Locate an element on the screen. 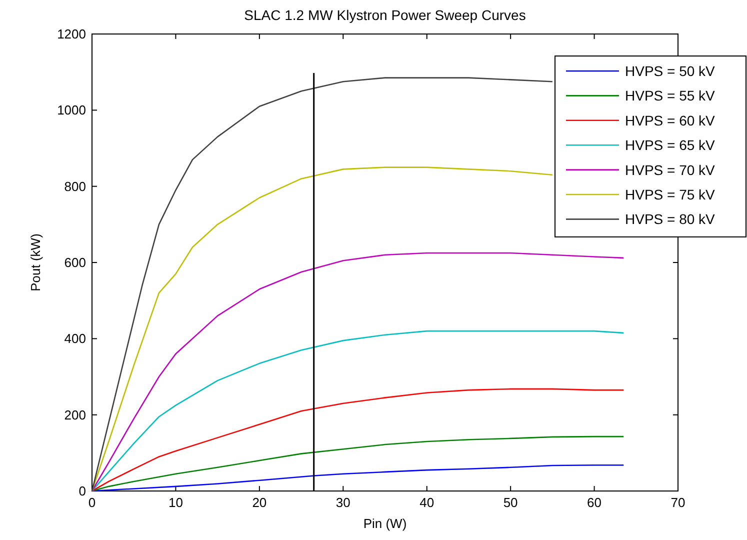  legend-label: HVPS = 50 kV is located at coordinates (670, 71).